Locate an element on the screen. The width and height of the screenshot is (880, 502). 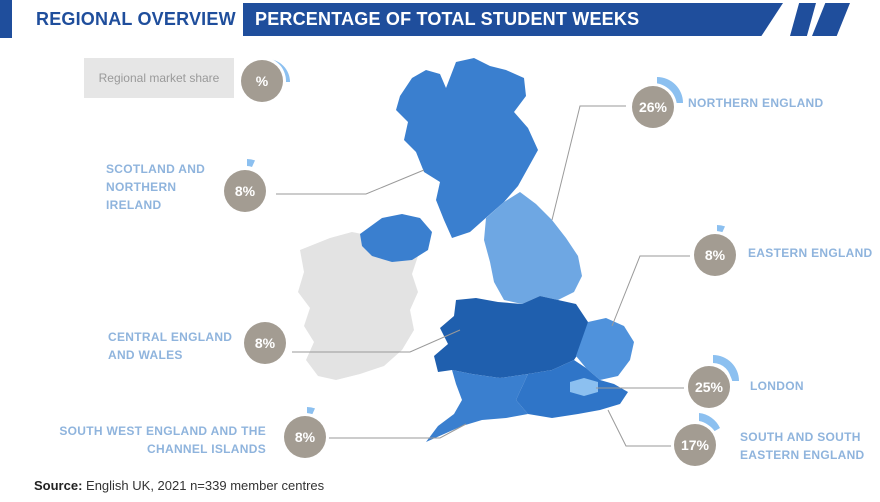
connector-scotland is located at coordinates (350, 182).